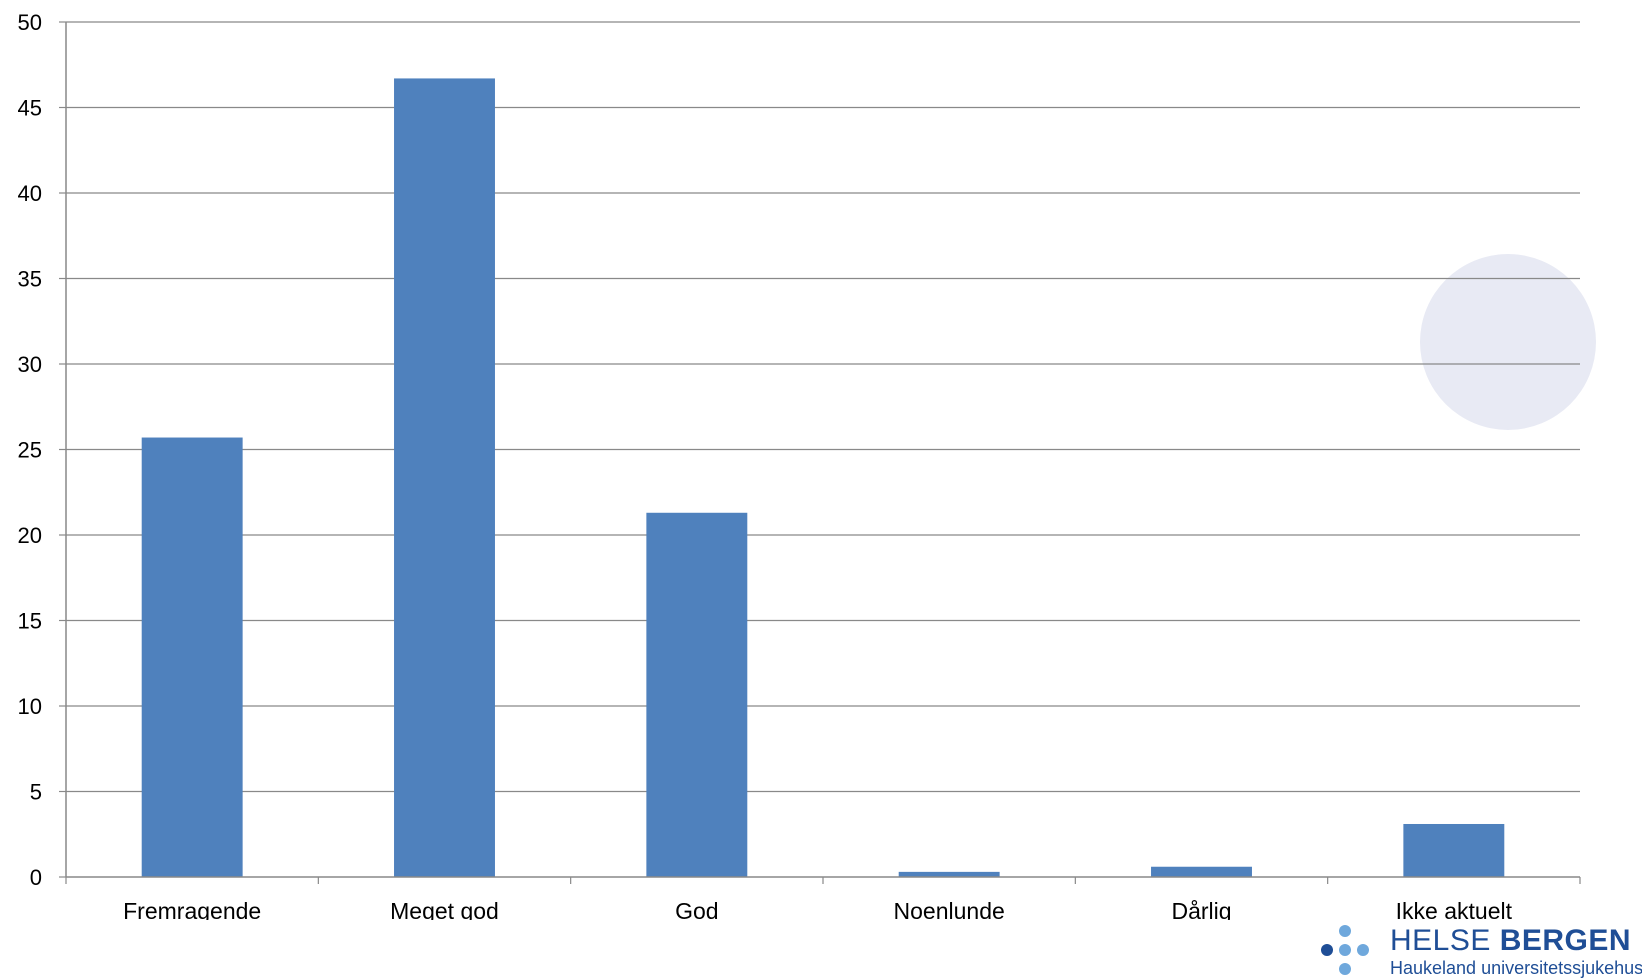 This screenshot has width=1642, height=980. Describe the element at coordinates (1508, 342) in the screenshot. I see `watermark-circle` at that location.